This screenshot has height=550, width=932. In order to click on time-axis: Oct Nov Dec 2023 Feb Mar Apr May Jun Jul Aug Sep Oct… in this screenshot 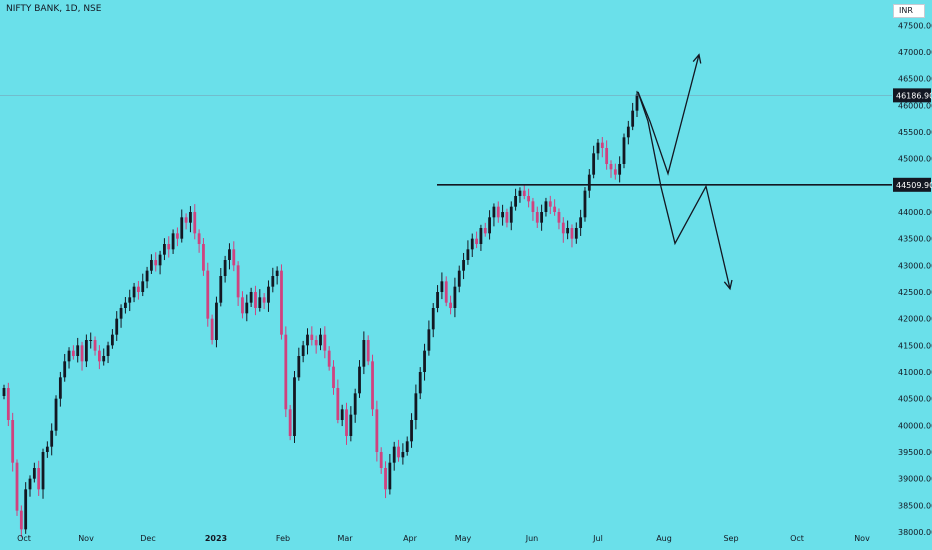, I will do `click(443, 538)`.